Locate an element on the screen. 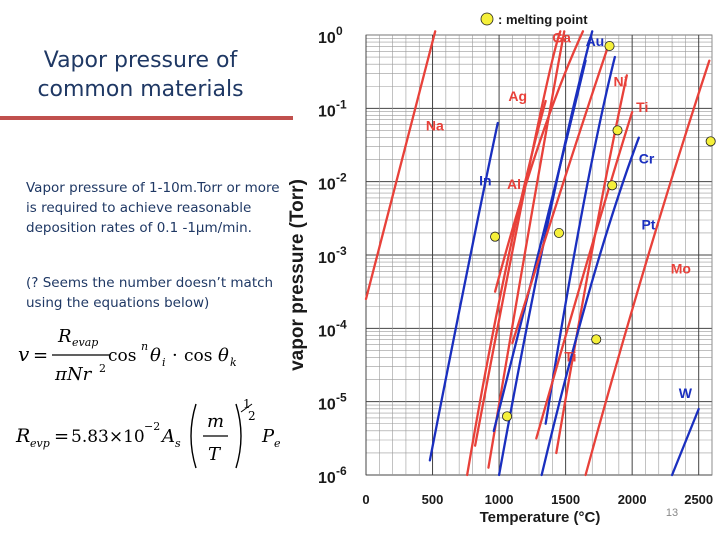 The image size is (720, 540). eq-r-sub: evp is located at coordinates (40, 443).